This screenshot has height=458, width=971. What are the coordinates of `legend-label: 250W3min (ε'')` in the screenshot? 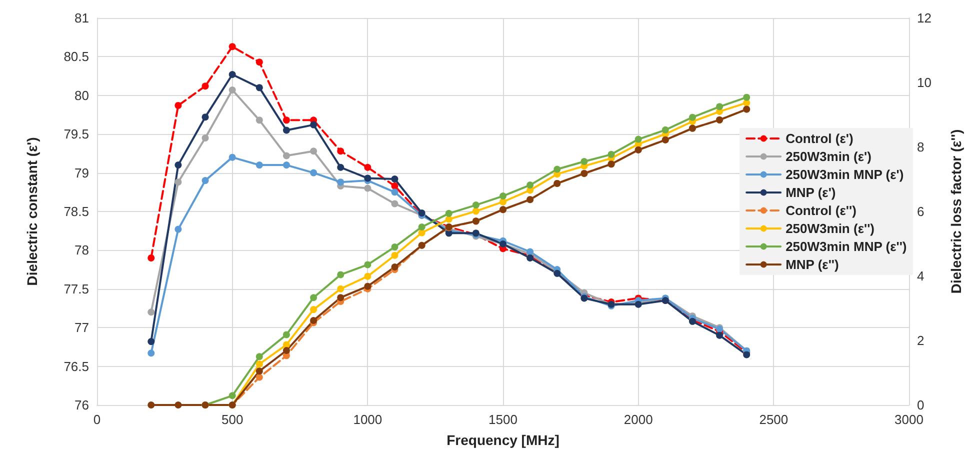 It's located at (830, 228).